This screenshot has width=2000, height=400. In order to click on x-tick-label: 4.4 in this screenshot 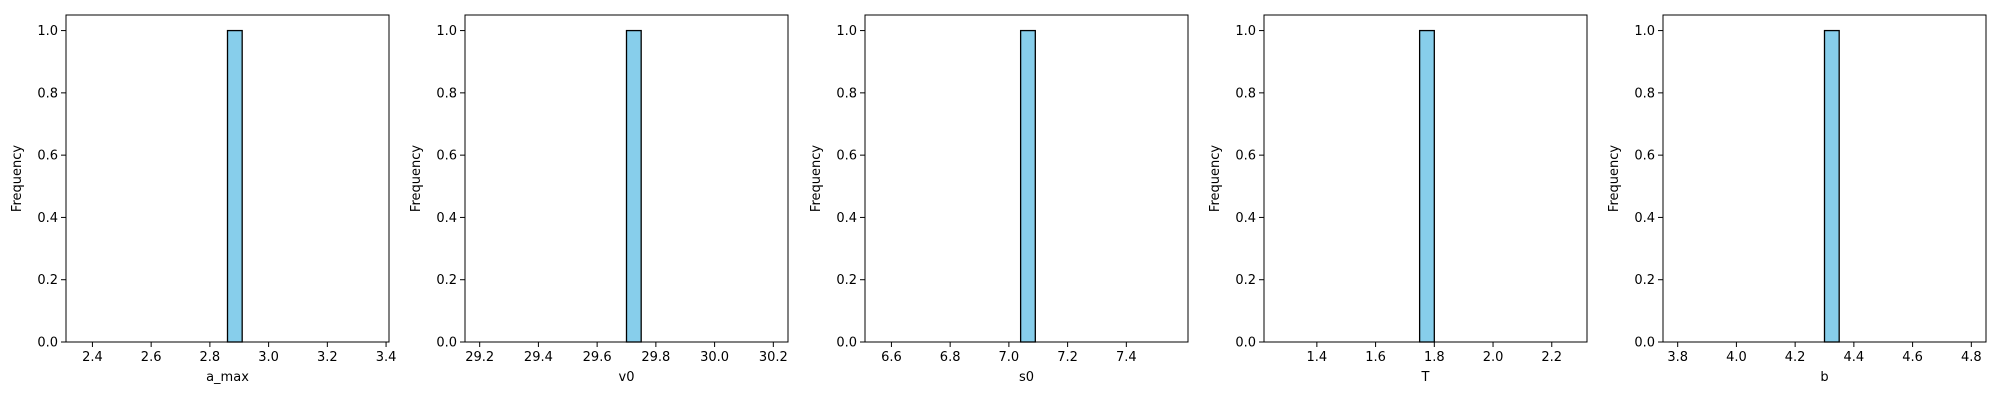, I will do `click(1854, 357)`.